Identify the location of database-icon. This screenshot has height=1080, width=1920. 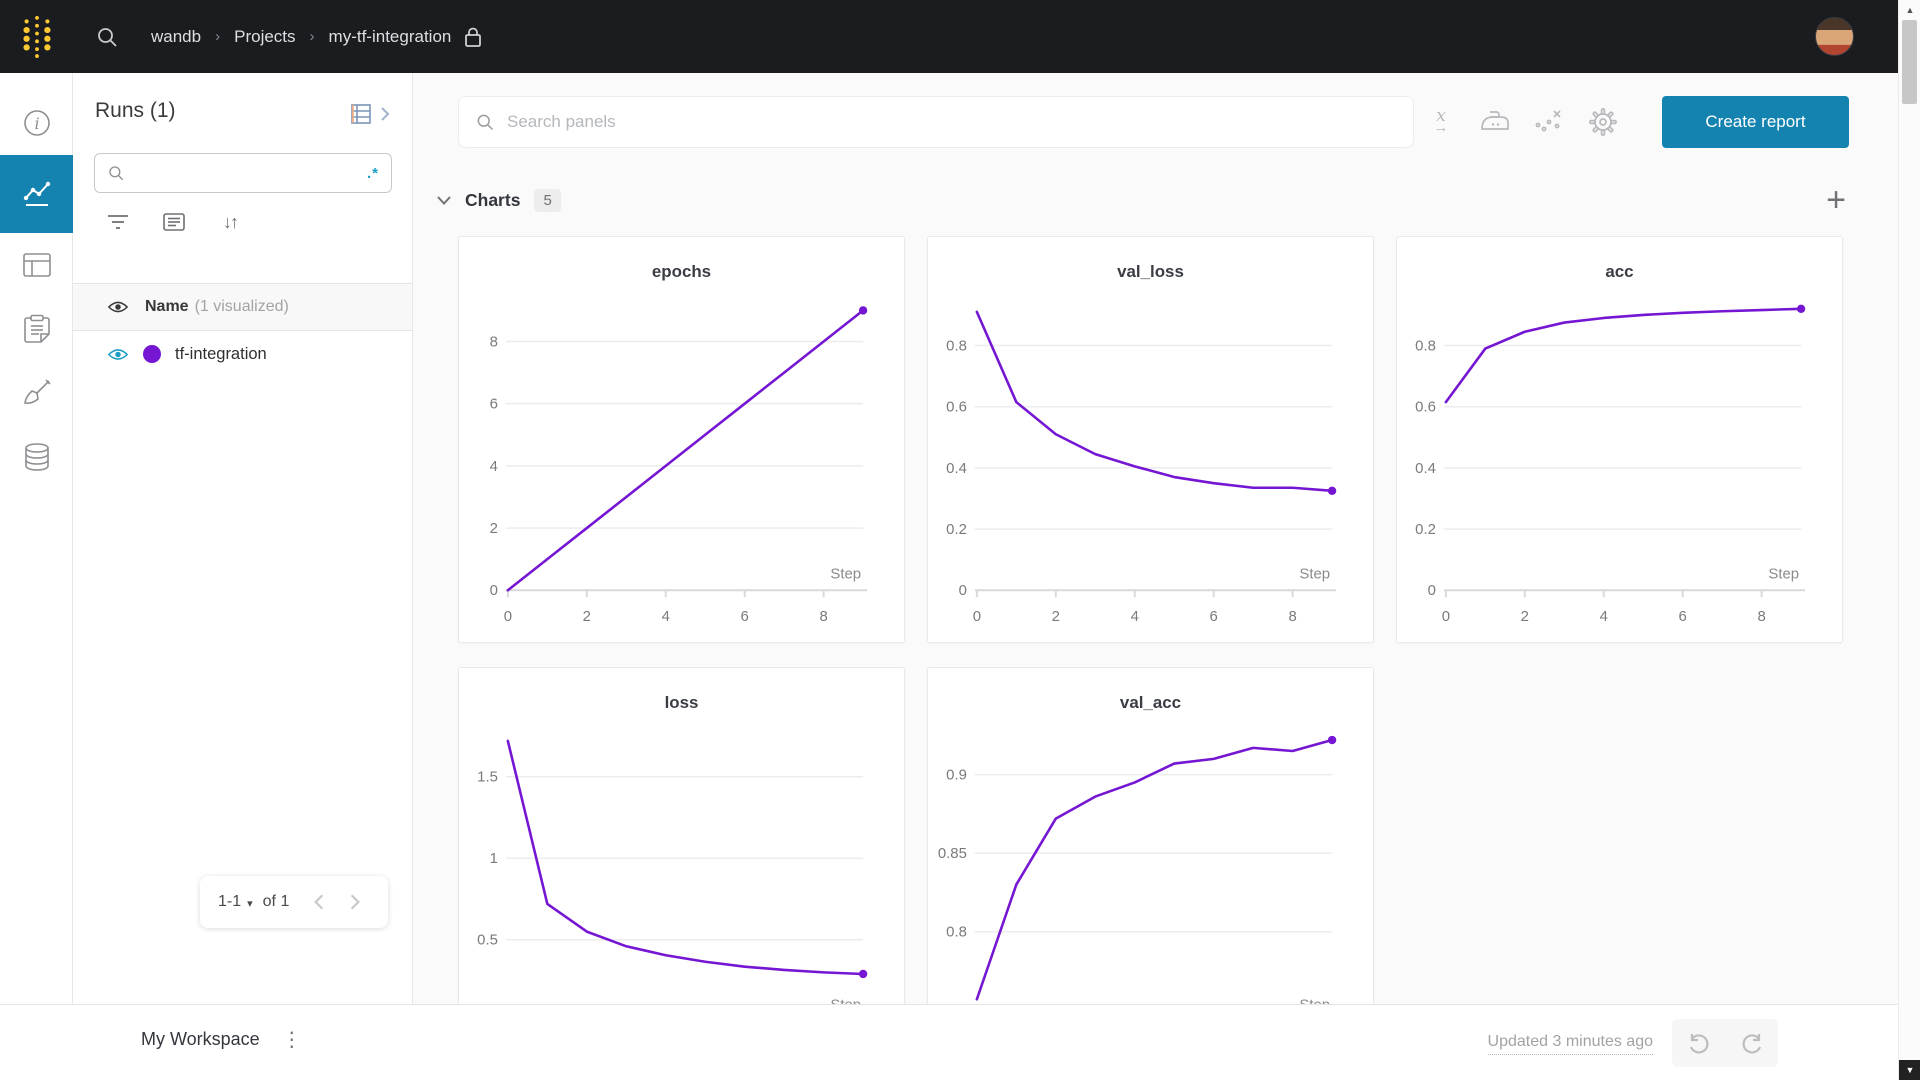
(36, 457).